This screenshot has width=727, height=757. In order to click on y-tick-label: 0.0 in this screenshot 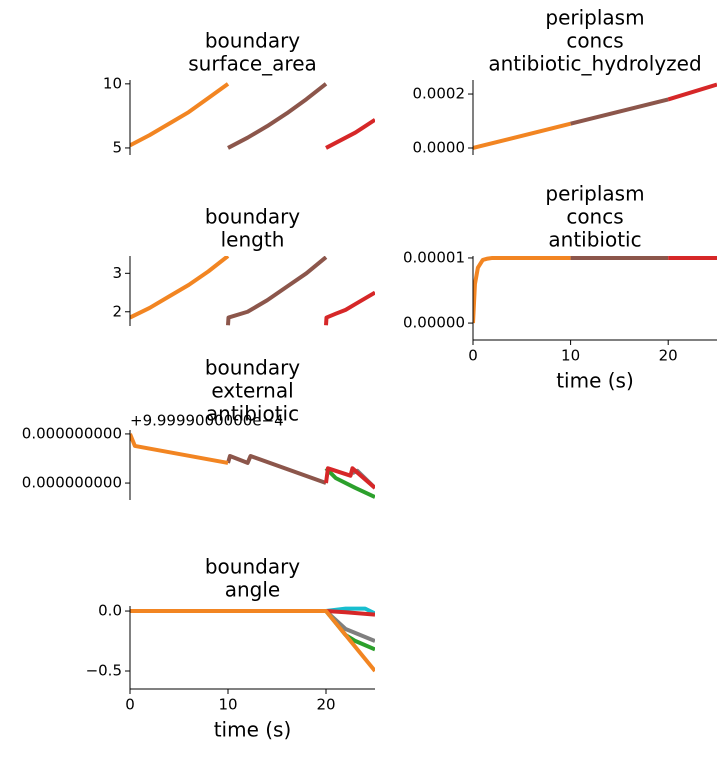, I will do `click(110, 611)`.